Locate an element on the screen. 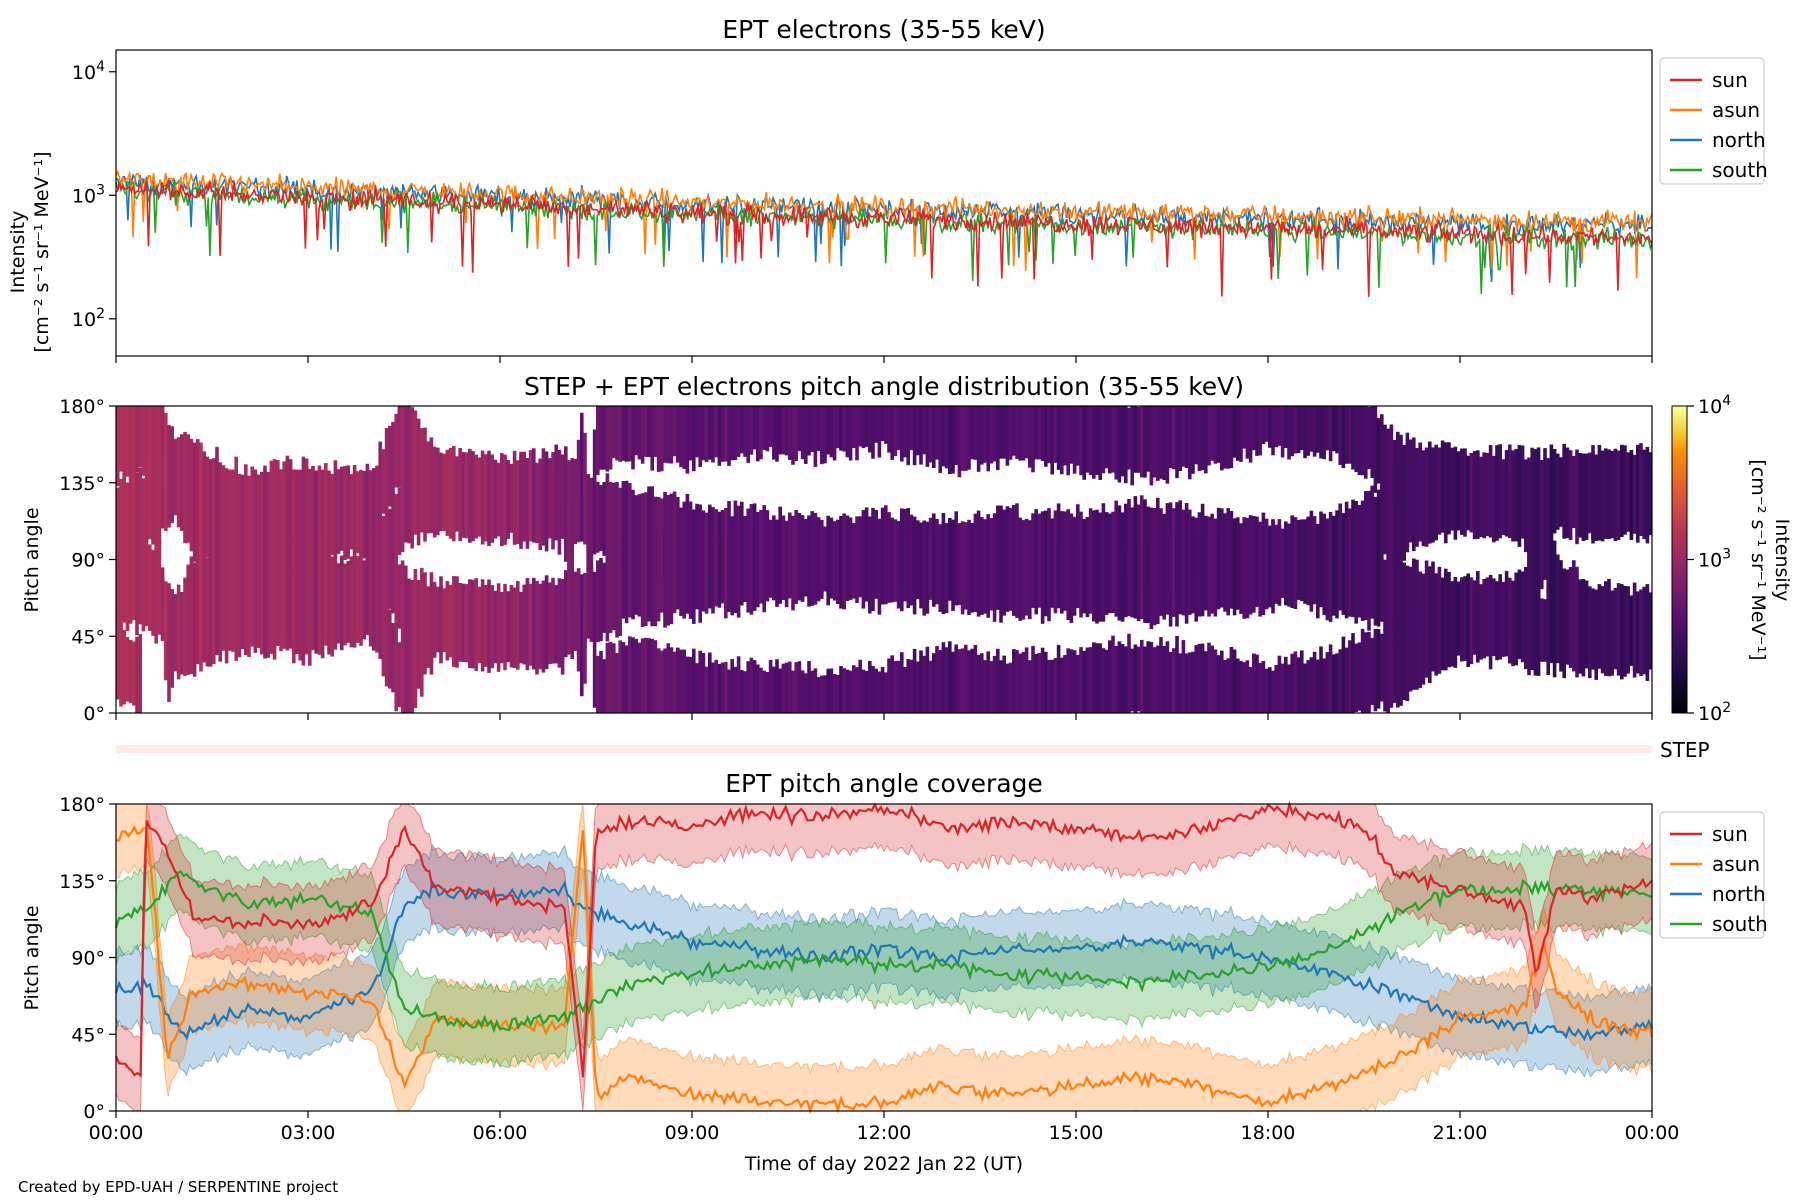 The height and width of the screenshot is (1200, 1800). panel1-x-ticks is located at coordinates (884, 359).